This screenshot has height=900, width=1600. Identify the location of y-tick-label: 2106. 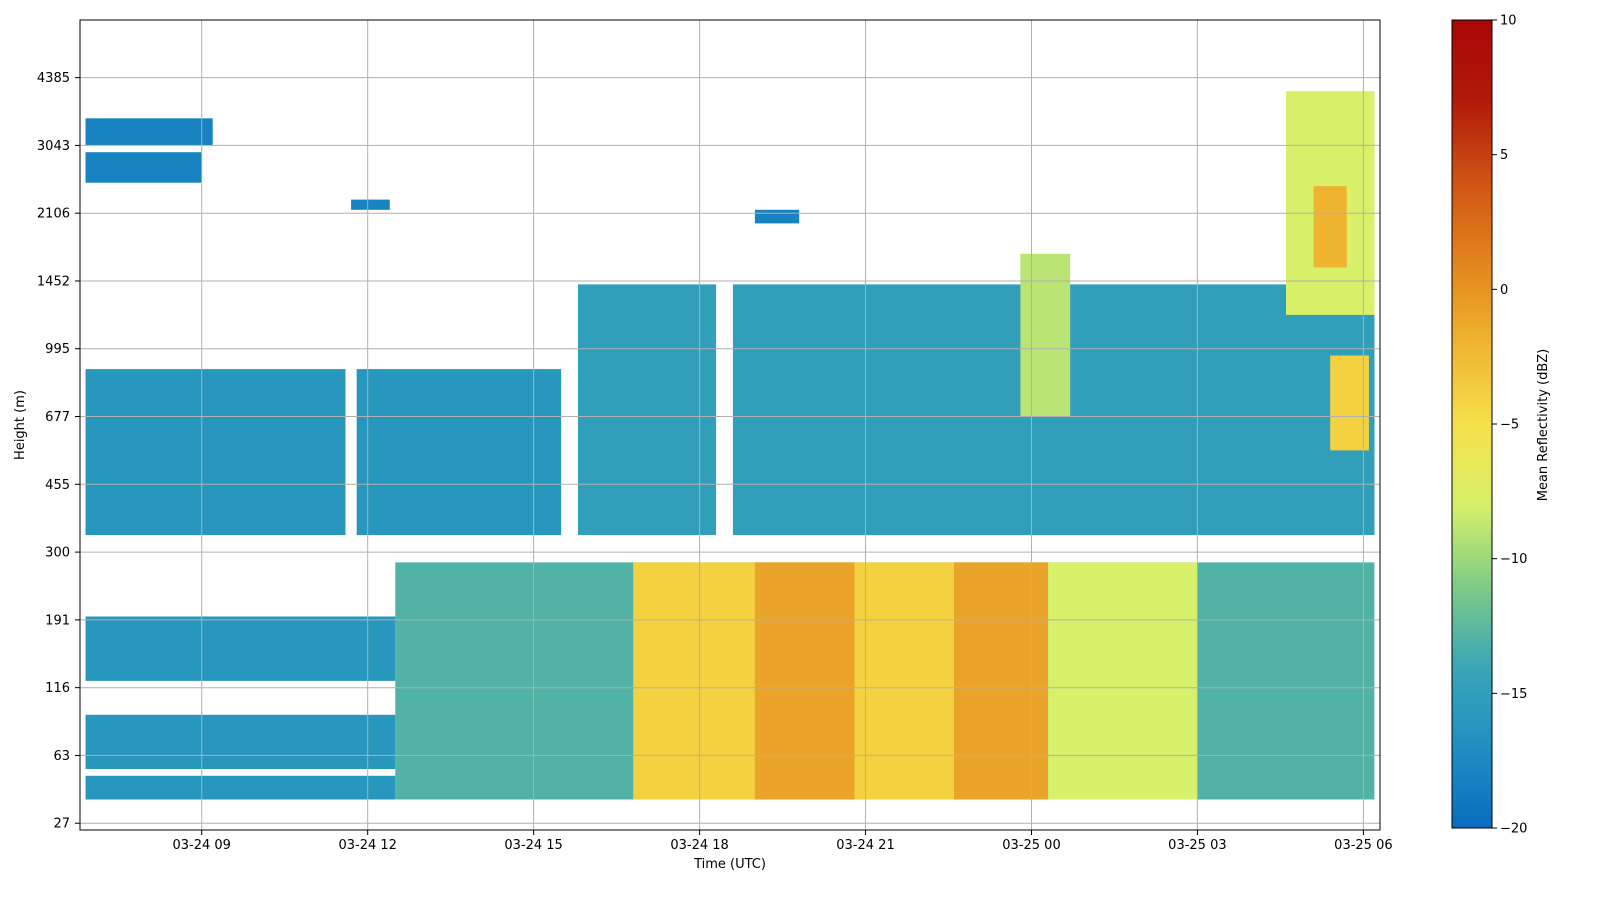
(53, 214).